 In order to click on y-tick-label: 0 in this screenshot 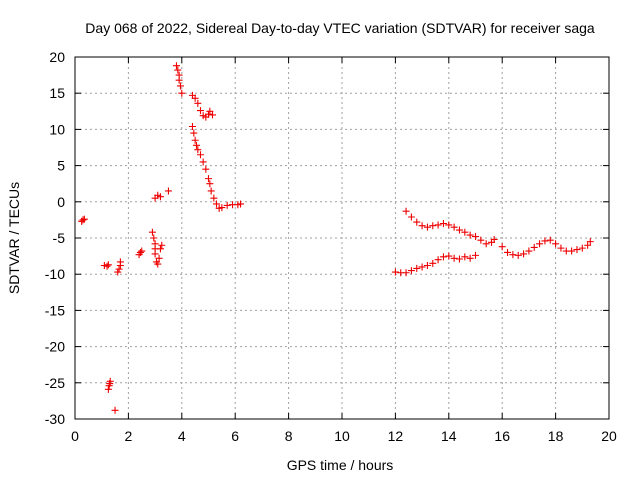, I will do `click(61, 202)`.